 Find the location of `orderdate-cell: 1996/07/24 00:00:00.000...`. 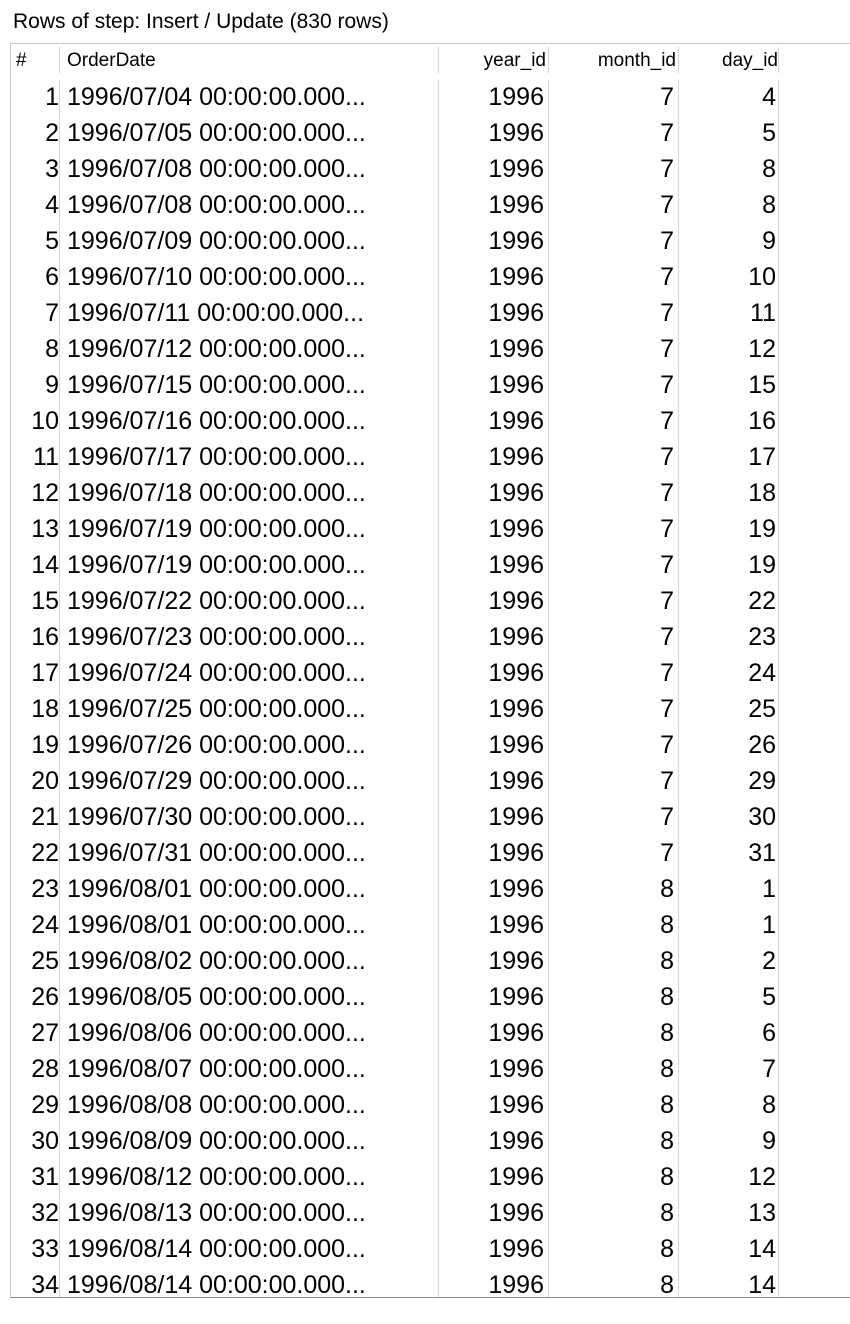

orderdate-cell: 1996/07/24 00:00:00.000... is located at coordinates (216, 673).